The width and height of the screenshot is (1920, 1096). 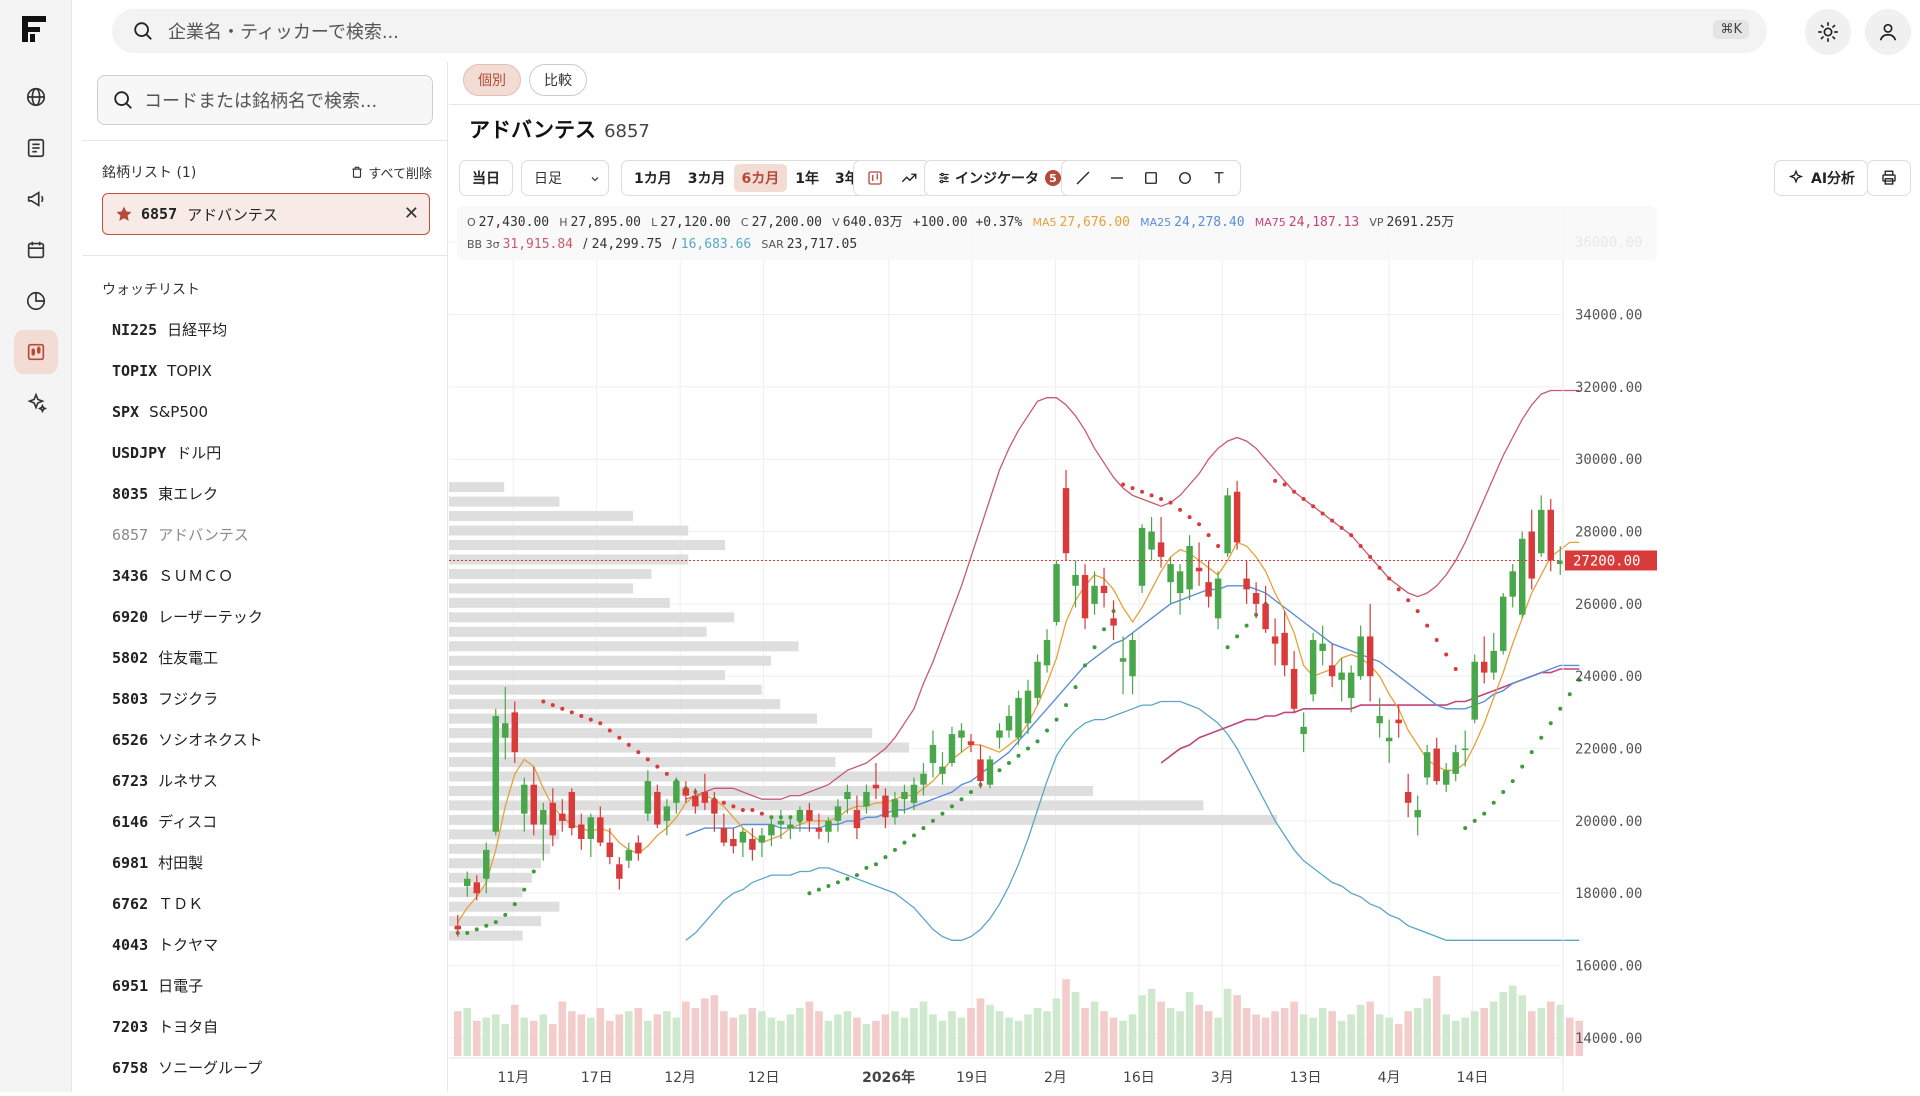 What do you see at coordinates (272, 944) in the screenshot?
I see `watchlist-item: 4043 トクヤマ` at bounding box center [272, 944].